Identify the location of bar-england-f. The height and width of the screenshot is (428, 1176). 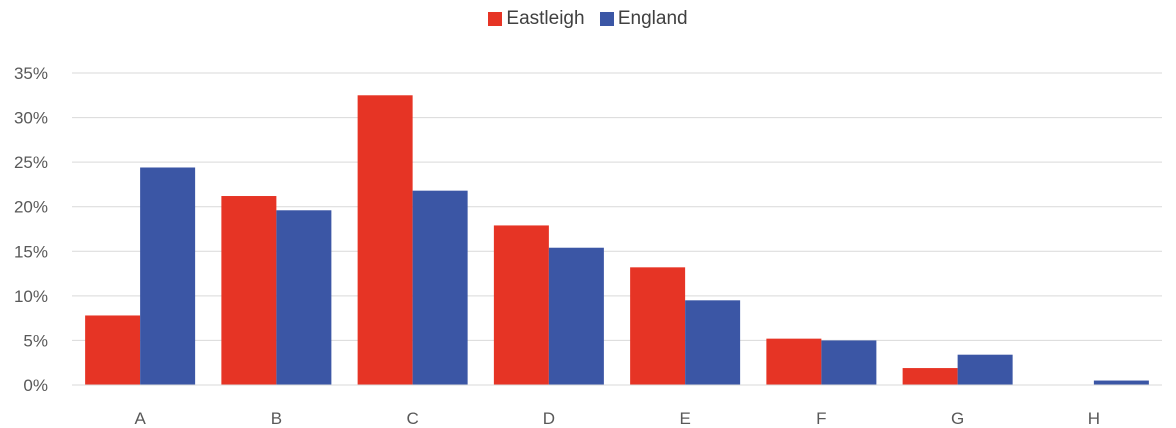
(849, 362).